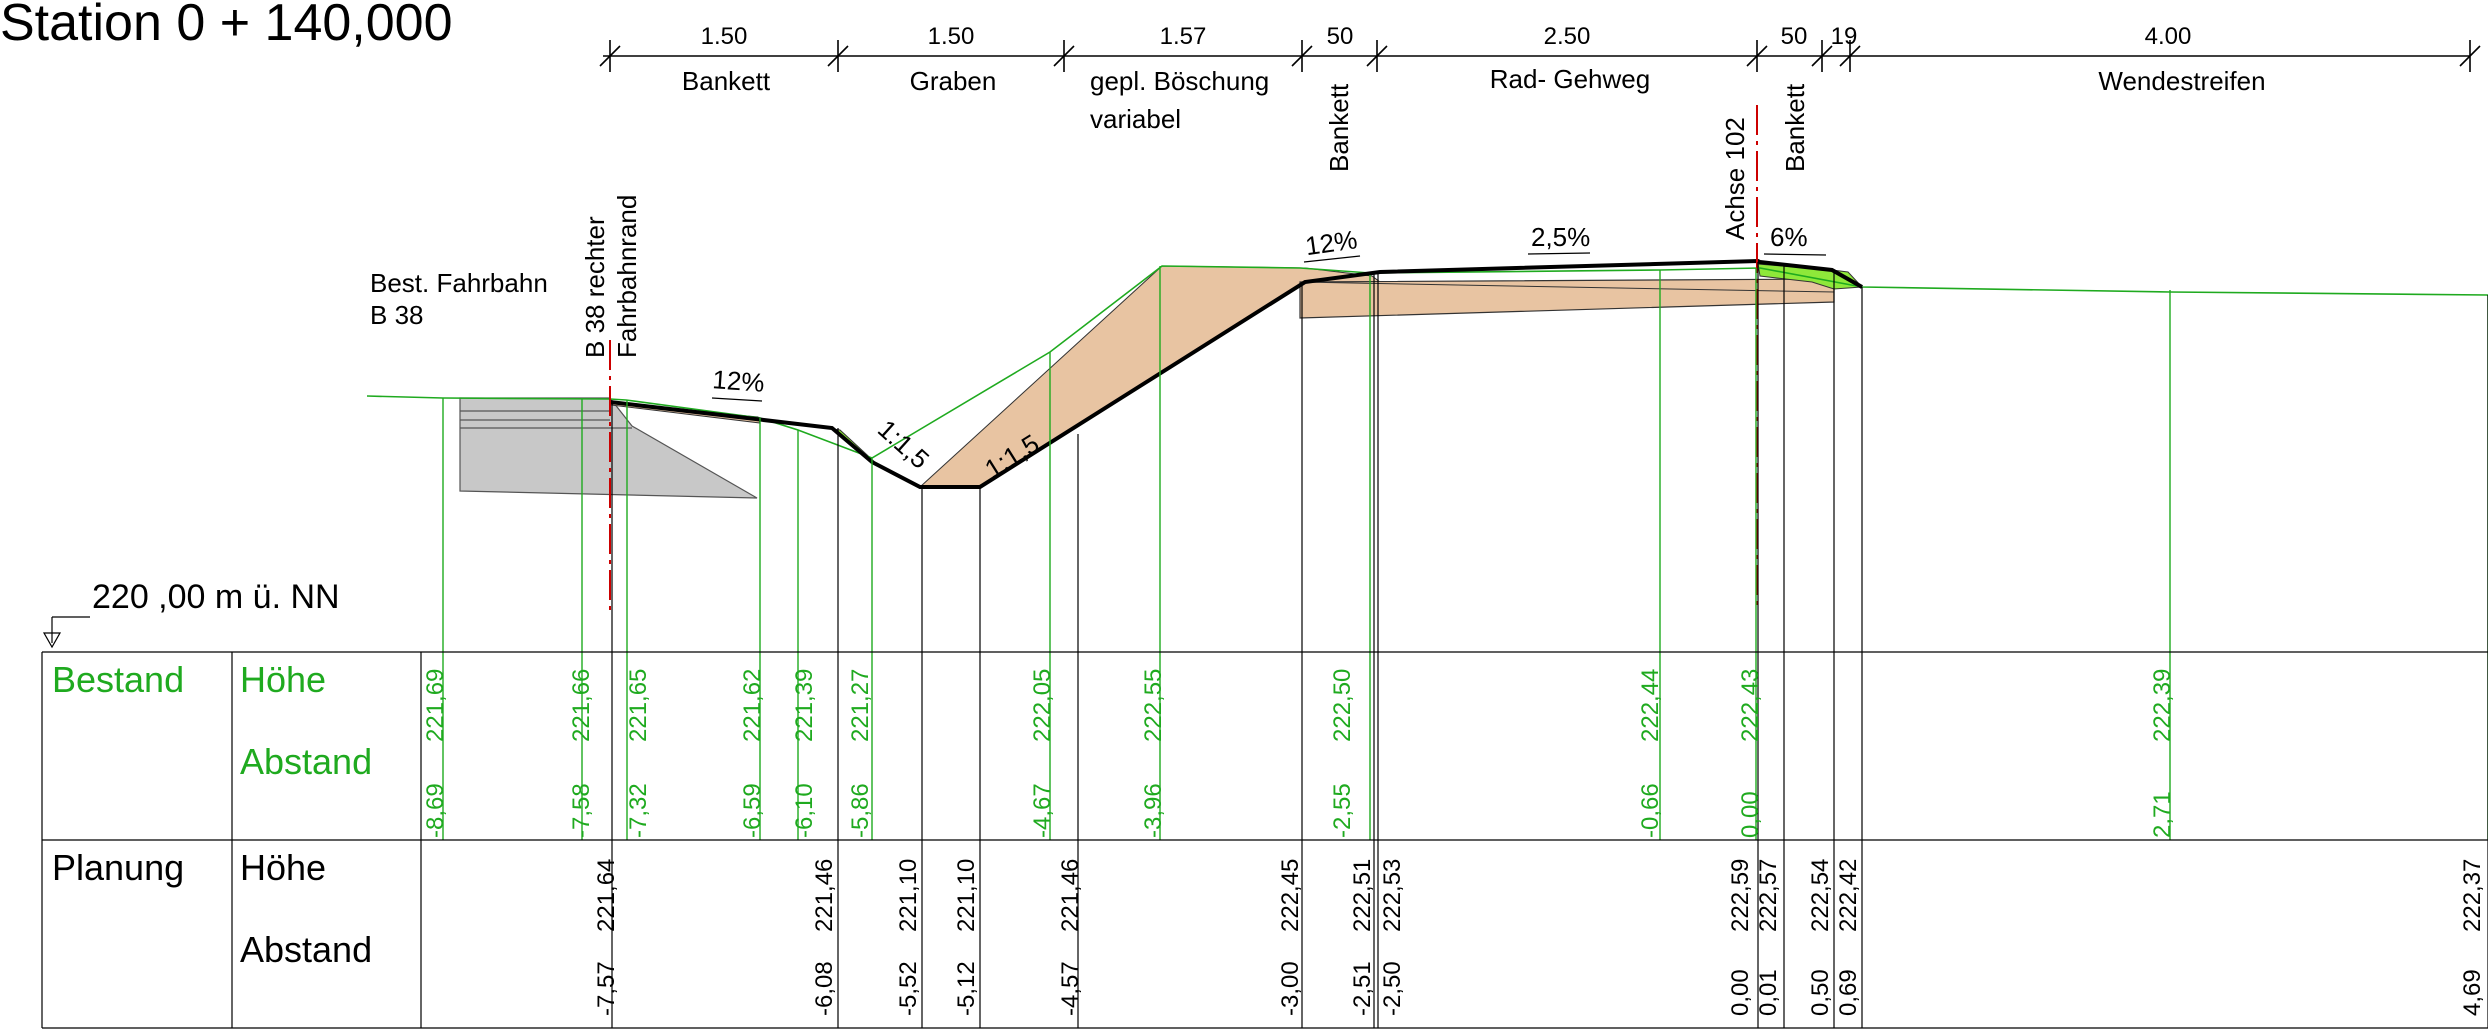 Image resolution: width=2488 pixels, height=1033 pixels. What do you see at coordinates (1070, 988) in the screenshot?
I see `planung-abstand-value: -4,57` at bounding box center [1070, 988].